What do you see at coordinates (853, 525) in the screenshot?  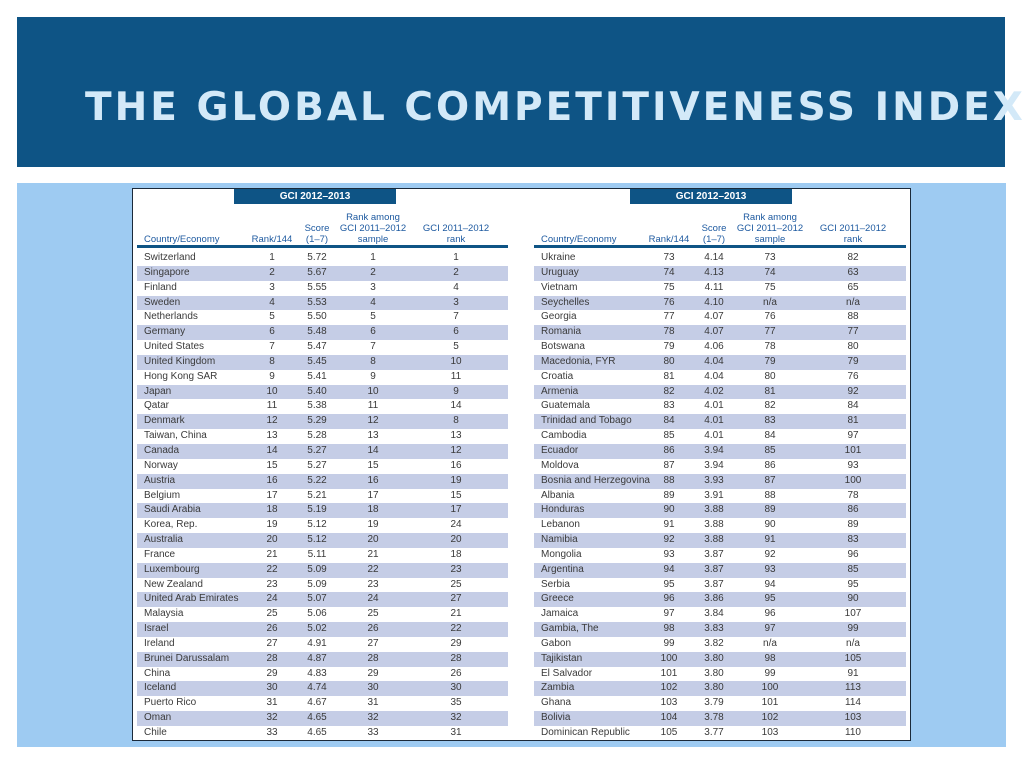 I see `cell-prev-rank: 89` at bounding box center [853, 525].